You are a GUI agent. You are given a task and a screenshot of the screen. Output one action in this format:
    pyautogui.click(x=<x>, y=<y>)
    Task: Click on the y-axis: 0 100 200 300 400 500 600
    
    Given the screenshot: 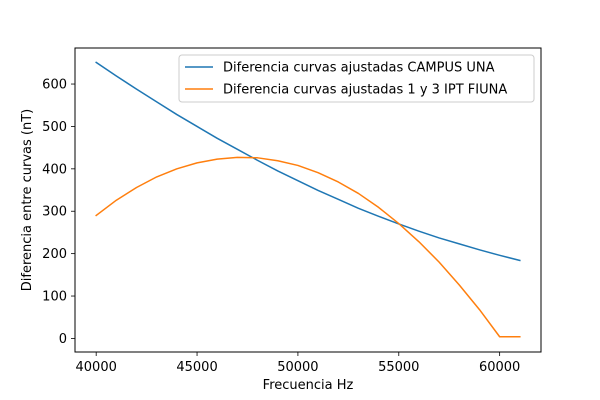 What is the action you would take?
    pyautogui.click(x=58, y=212)
    